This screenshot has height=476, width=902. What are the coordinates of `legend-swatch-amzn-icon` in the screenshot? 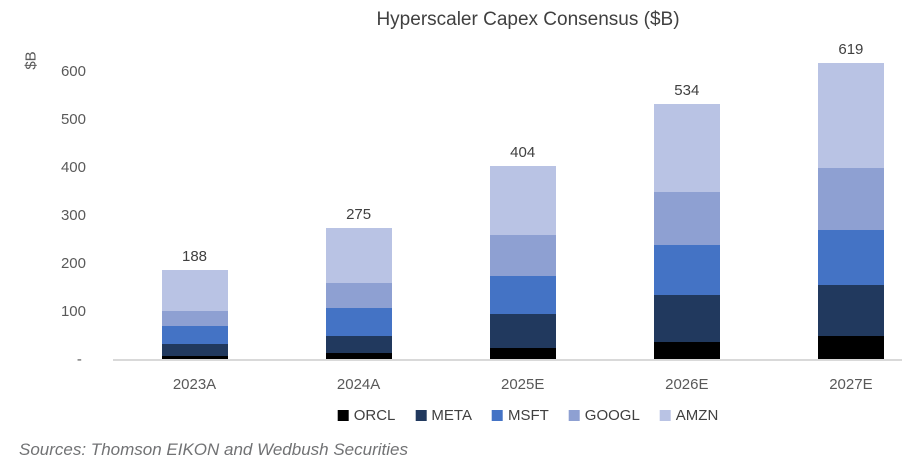 It's located at (665, 415).